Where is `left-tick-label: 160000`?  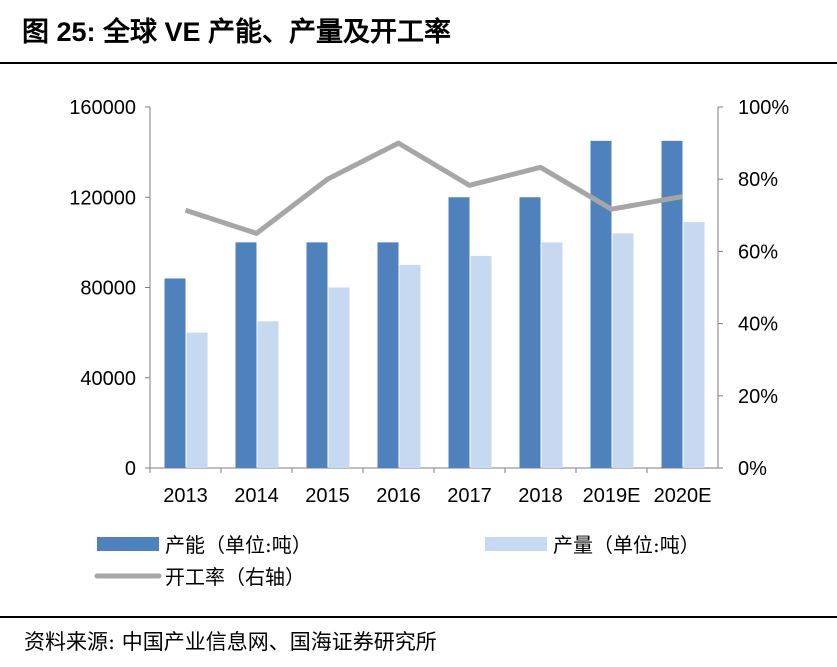
left-tick-label: 160000 is located at coordinates (102, 108).